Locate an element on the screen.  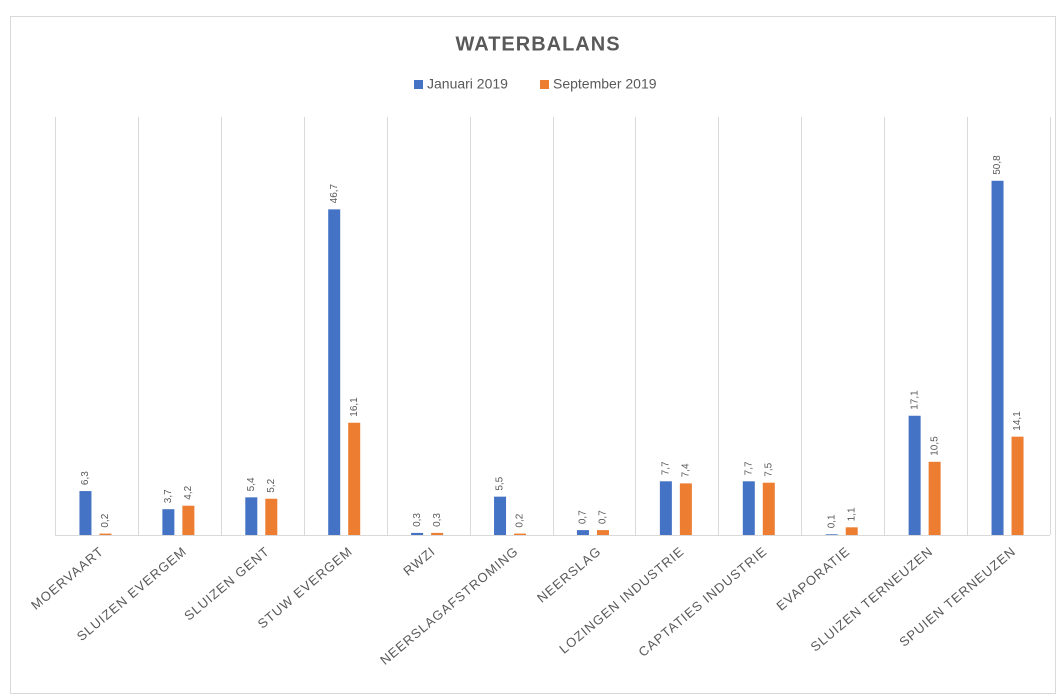
data-label: 6,3 is located at coordinates (85, 478).